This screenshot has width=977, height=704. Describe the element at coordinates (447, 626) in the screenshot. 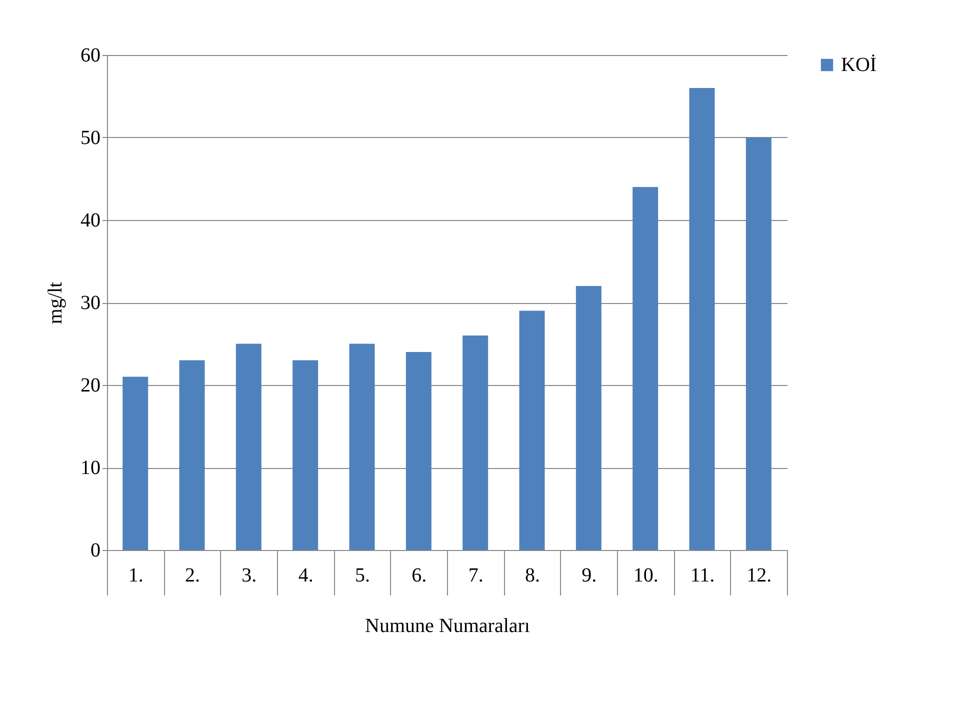

I see `x-axis-title: Numune Numaraları` at that location.